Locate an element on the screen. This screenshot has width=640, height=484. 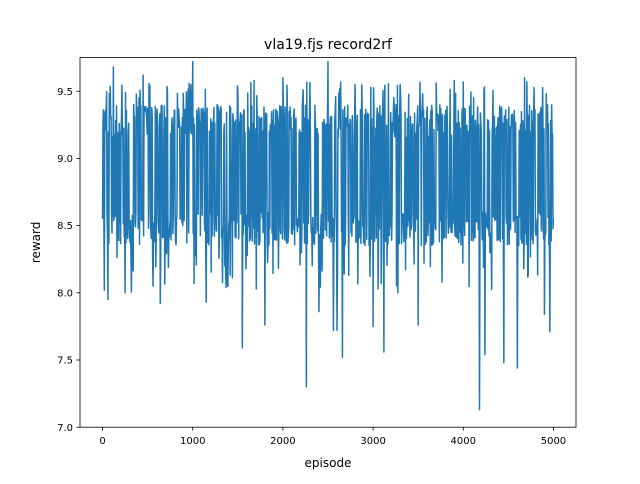
y-axis-label: reward is located at coordinates (36, 243).